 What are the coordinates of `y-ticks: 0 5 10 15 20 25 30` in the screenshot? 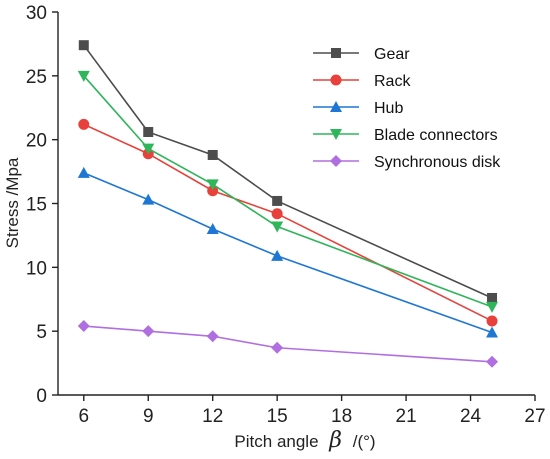 It's located at (42, 205).